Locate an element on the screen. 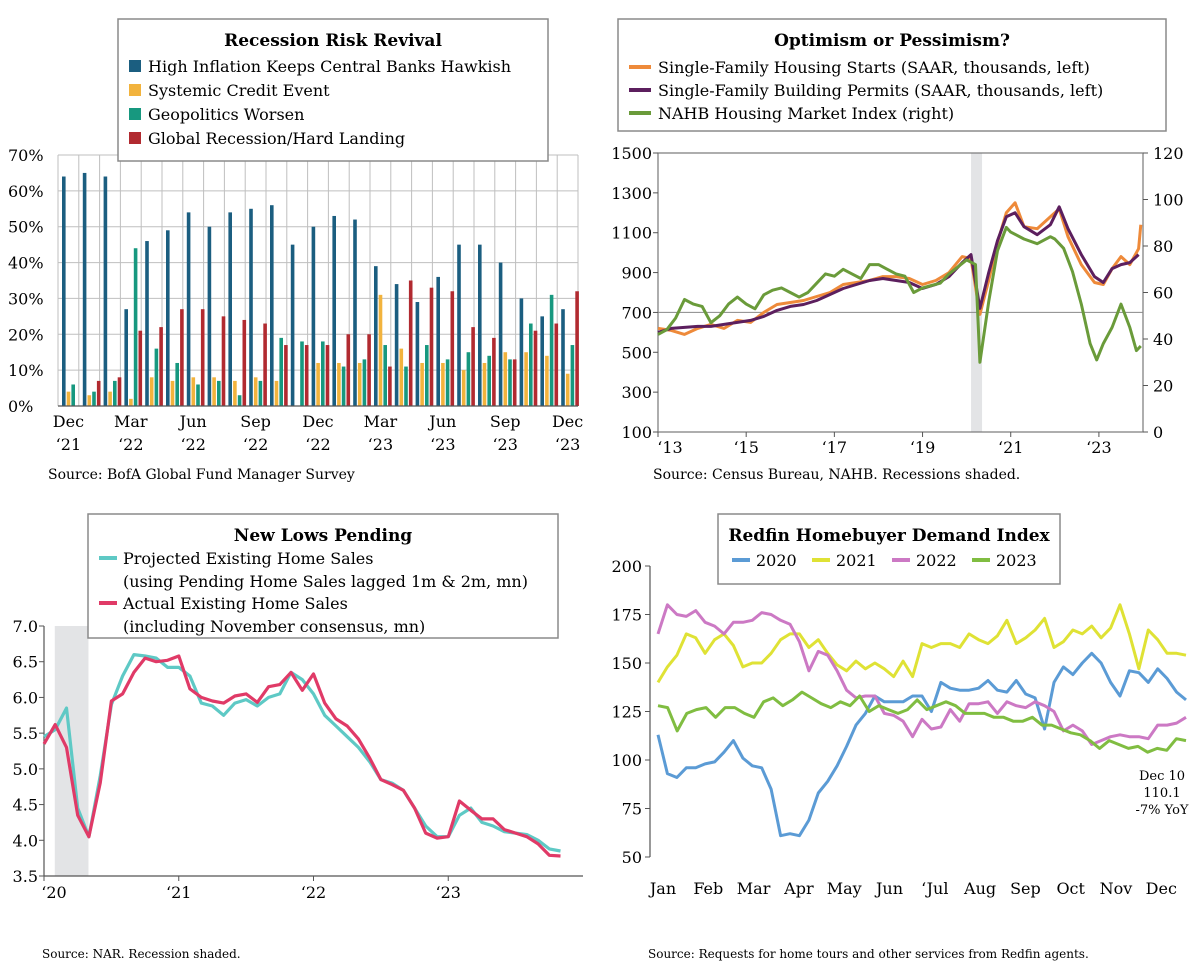 Image resolution: width=1200 pixels, height=969 pixels. annotation-label: 110.1 is located at coordinates (1161, 793).